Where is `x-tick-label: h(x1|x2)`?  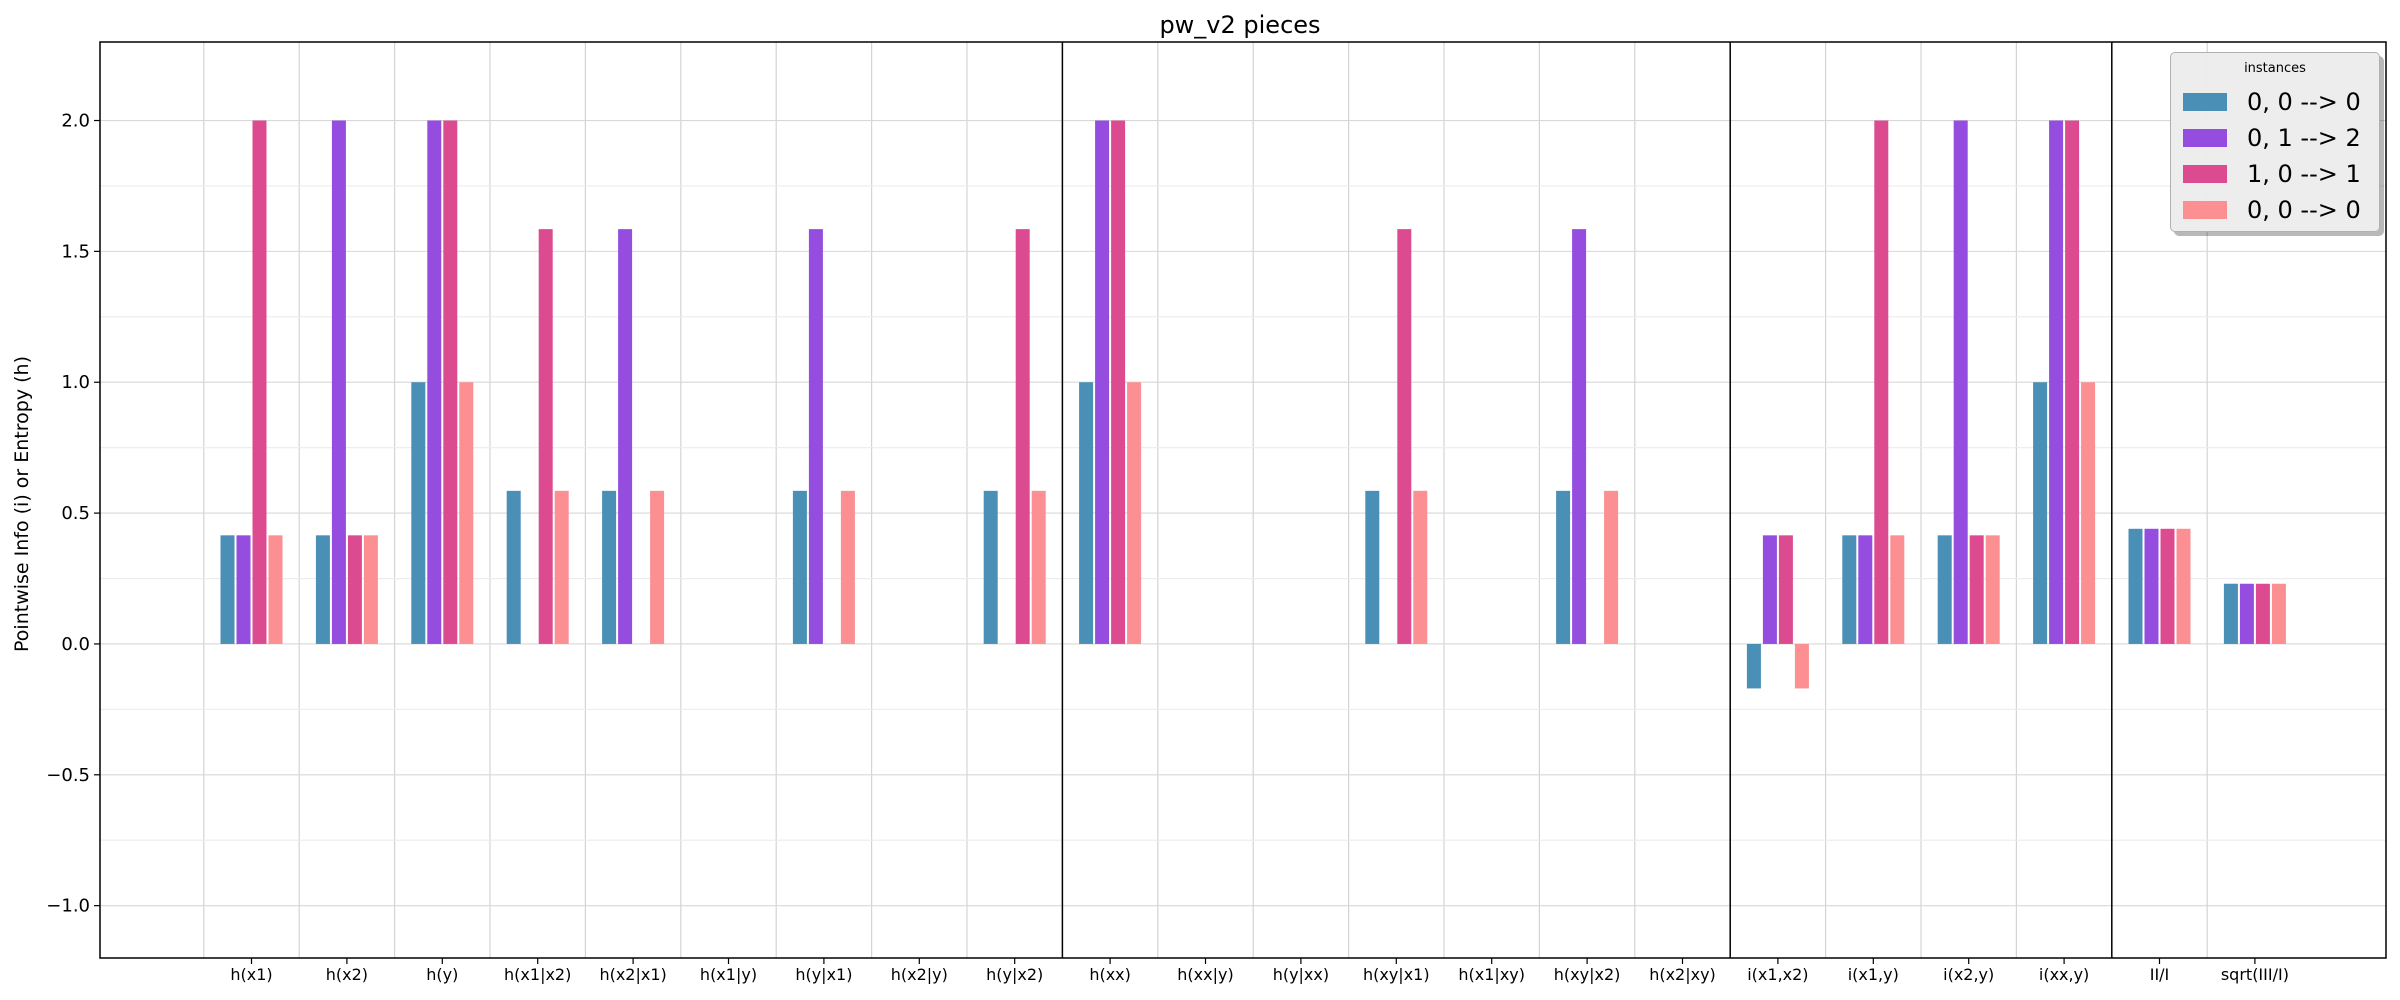
x-tick-label: h(x1|x2) is located at coordinates (537, 974).